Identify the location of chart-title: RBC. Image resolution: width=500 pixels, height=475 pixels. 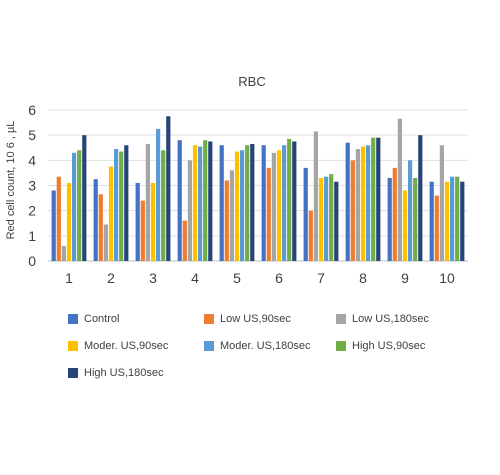
(251, 81).